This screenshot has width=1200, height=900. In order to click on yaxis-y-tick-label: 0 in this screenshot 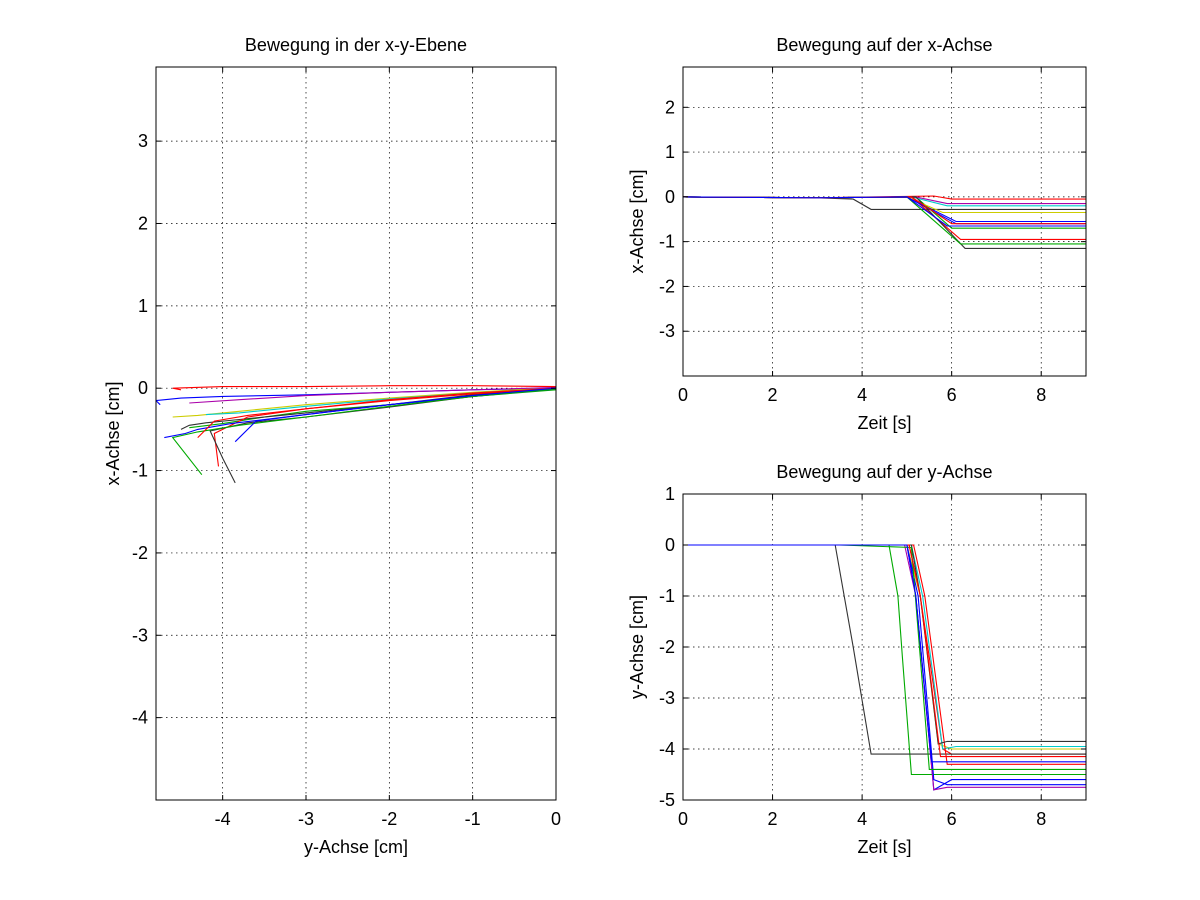, I will do `click(670, 545)`.